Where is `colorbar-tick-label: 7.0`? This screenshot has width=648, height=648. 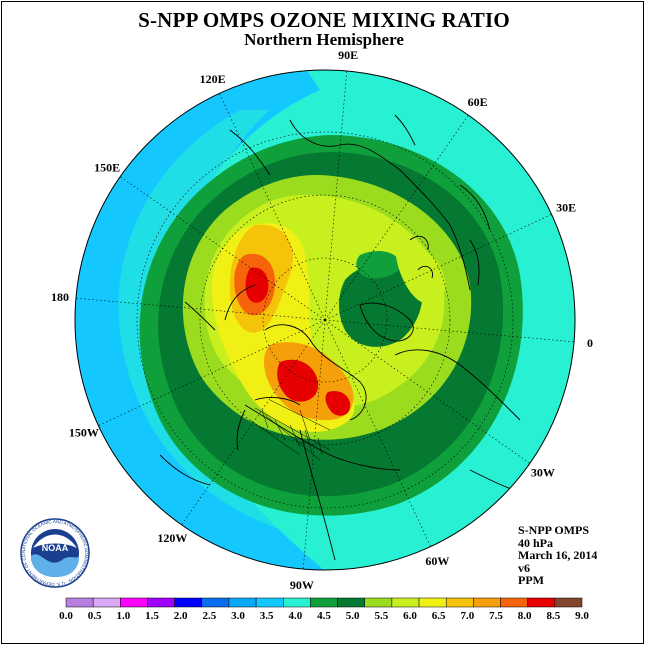
colorbar-tick-label: 7.0 is located at coordinates (467, 616).